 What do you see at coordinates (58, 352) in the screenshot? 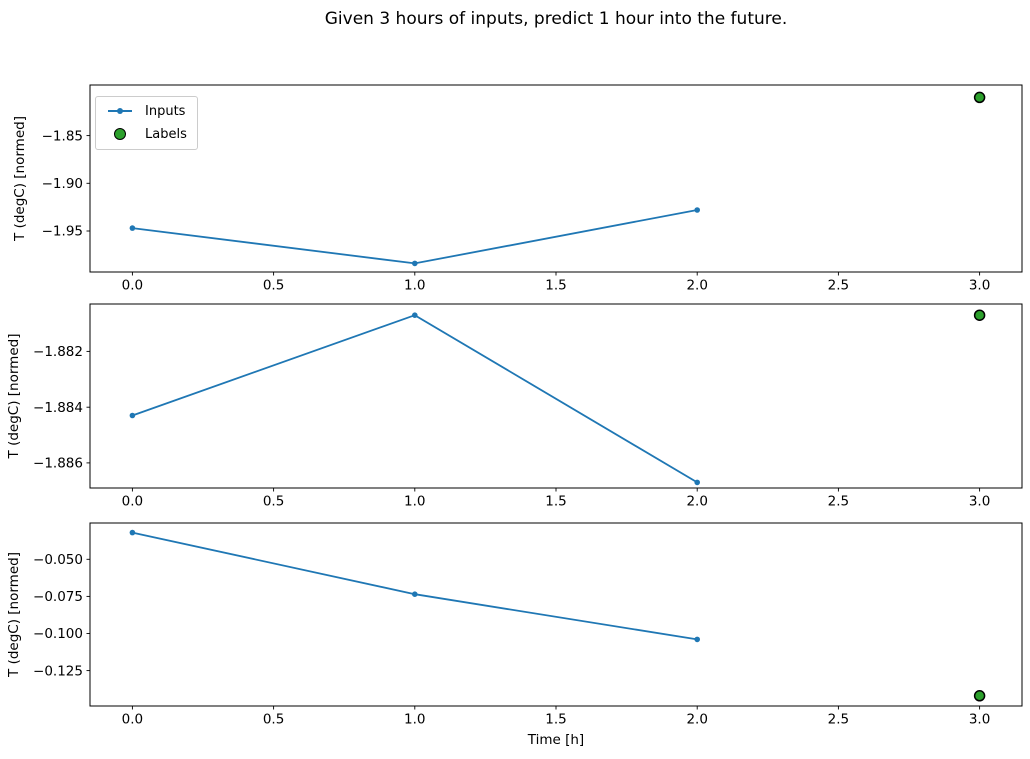
I see `y-tick-label: −1.882` at bounding box center [58, 352].